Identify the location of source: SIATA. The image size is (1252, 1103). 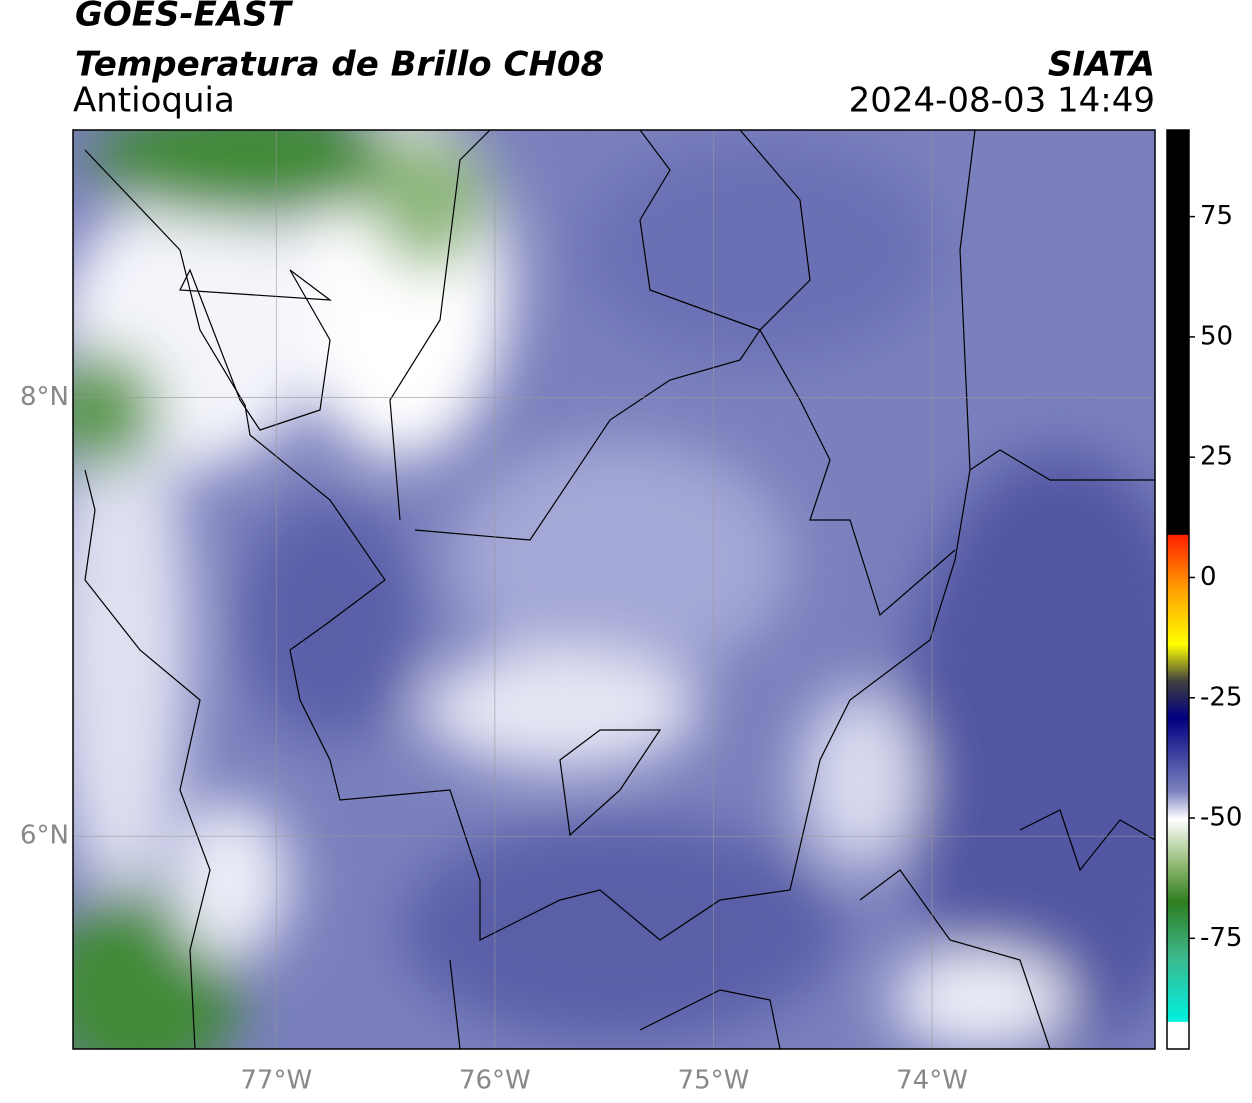
(1101, 65).